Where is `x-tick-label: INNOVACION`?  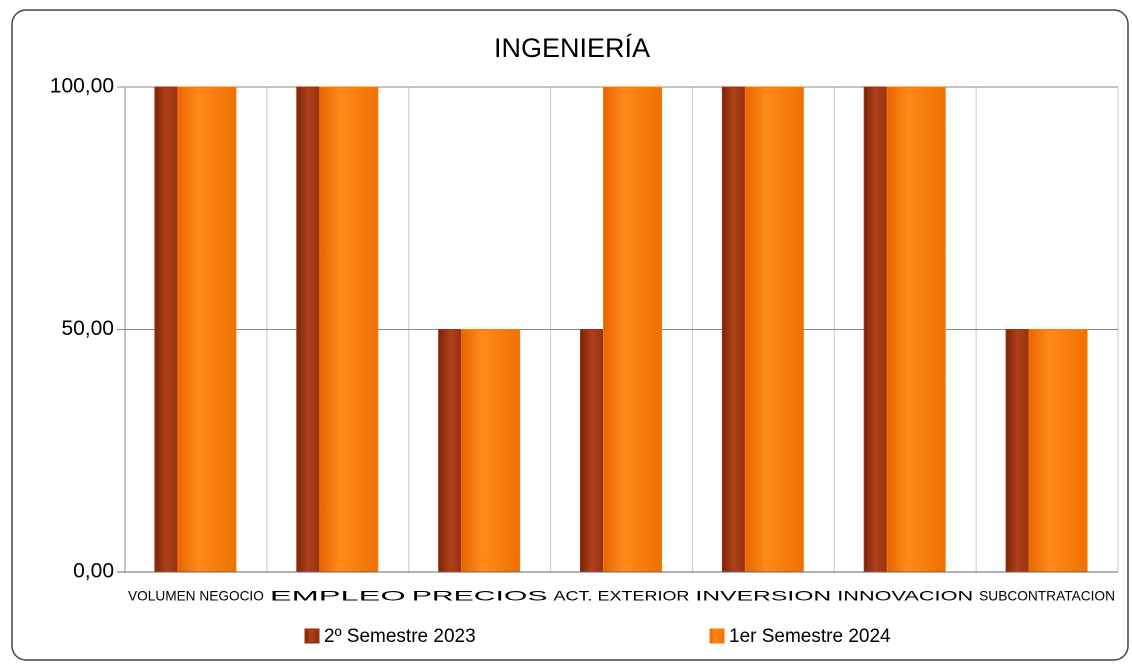 x-tick-label: INNOVACION is located at coordinates (905, 596).